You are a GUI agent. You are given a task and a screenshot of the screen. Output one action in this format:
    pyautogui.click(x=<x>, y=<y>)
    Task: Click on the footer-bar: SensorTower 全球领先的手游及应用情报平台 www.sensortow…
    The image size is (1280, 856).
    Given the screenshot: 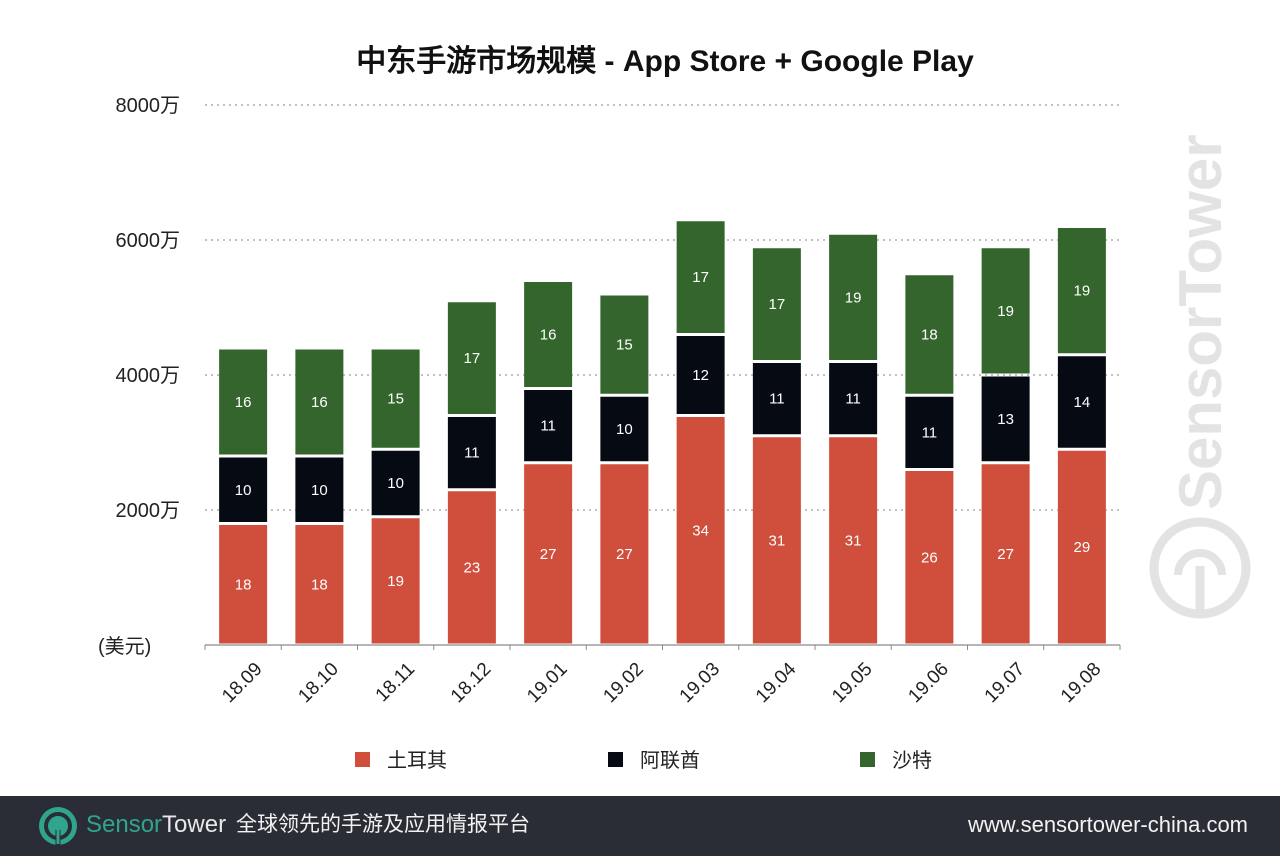 What is the action you would take?
    pyautogui.click(x=640, y=826)
    